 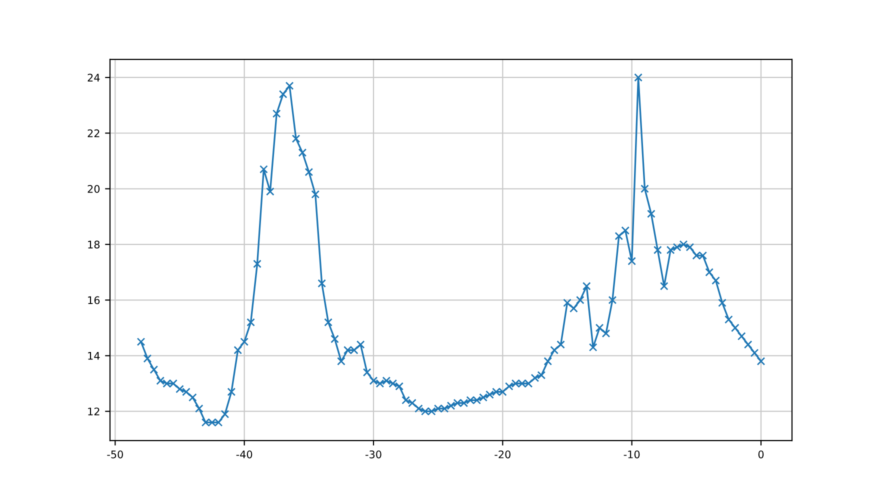 What do you see at coordinates (502, 454) in the screenshot?
I see `x-tick-label: -20` at bounding box center [502, 454].